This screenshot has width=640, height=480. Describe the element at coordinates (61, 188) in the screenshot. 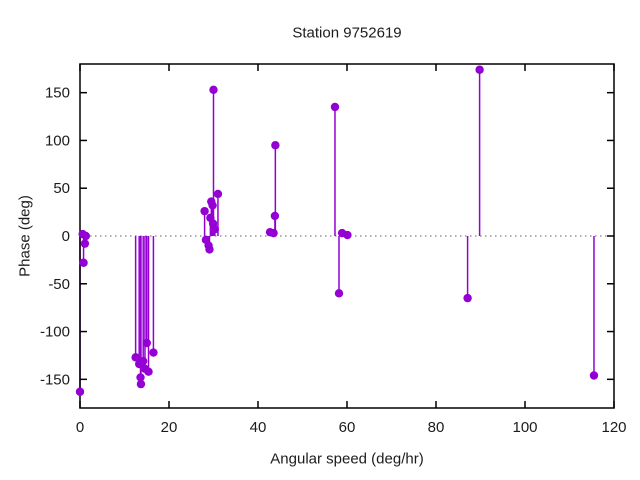

I see `y-tick-label: 50` at that location.